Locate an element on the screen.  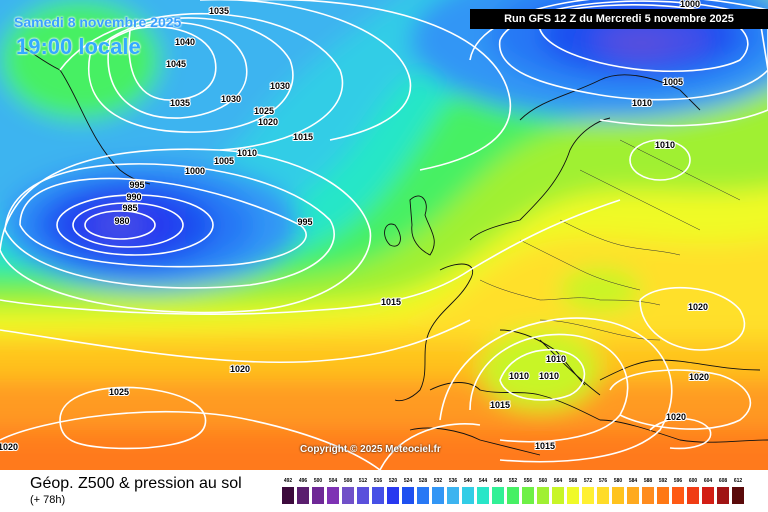
legend-value: 556 is located at coordinates (528, 481).